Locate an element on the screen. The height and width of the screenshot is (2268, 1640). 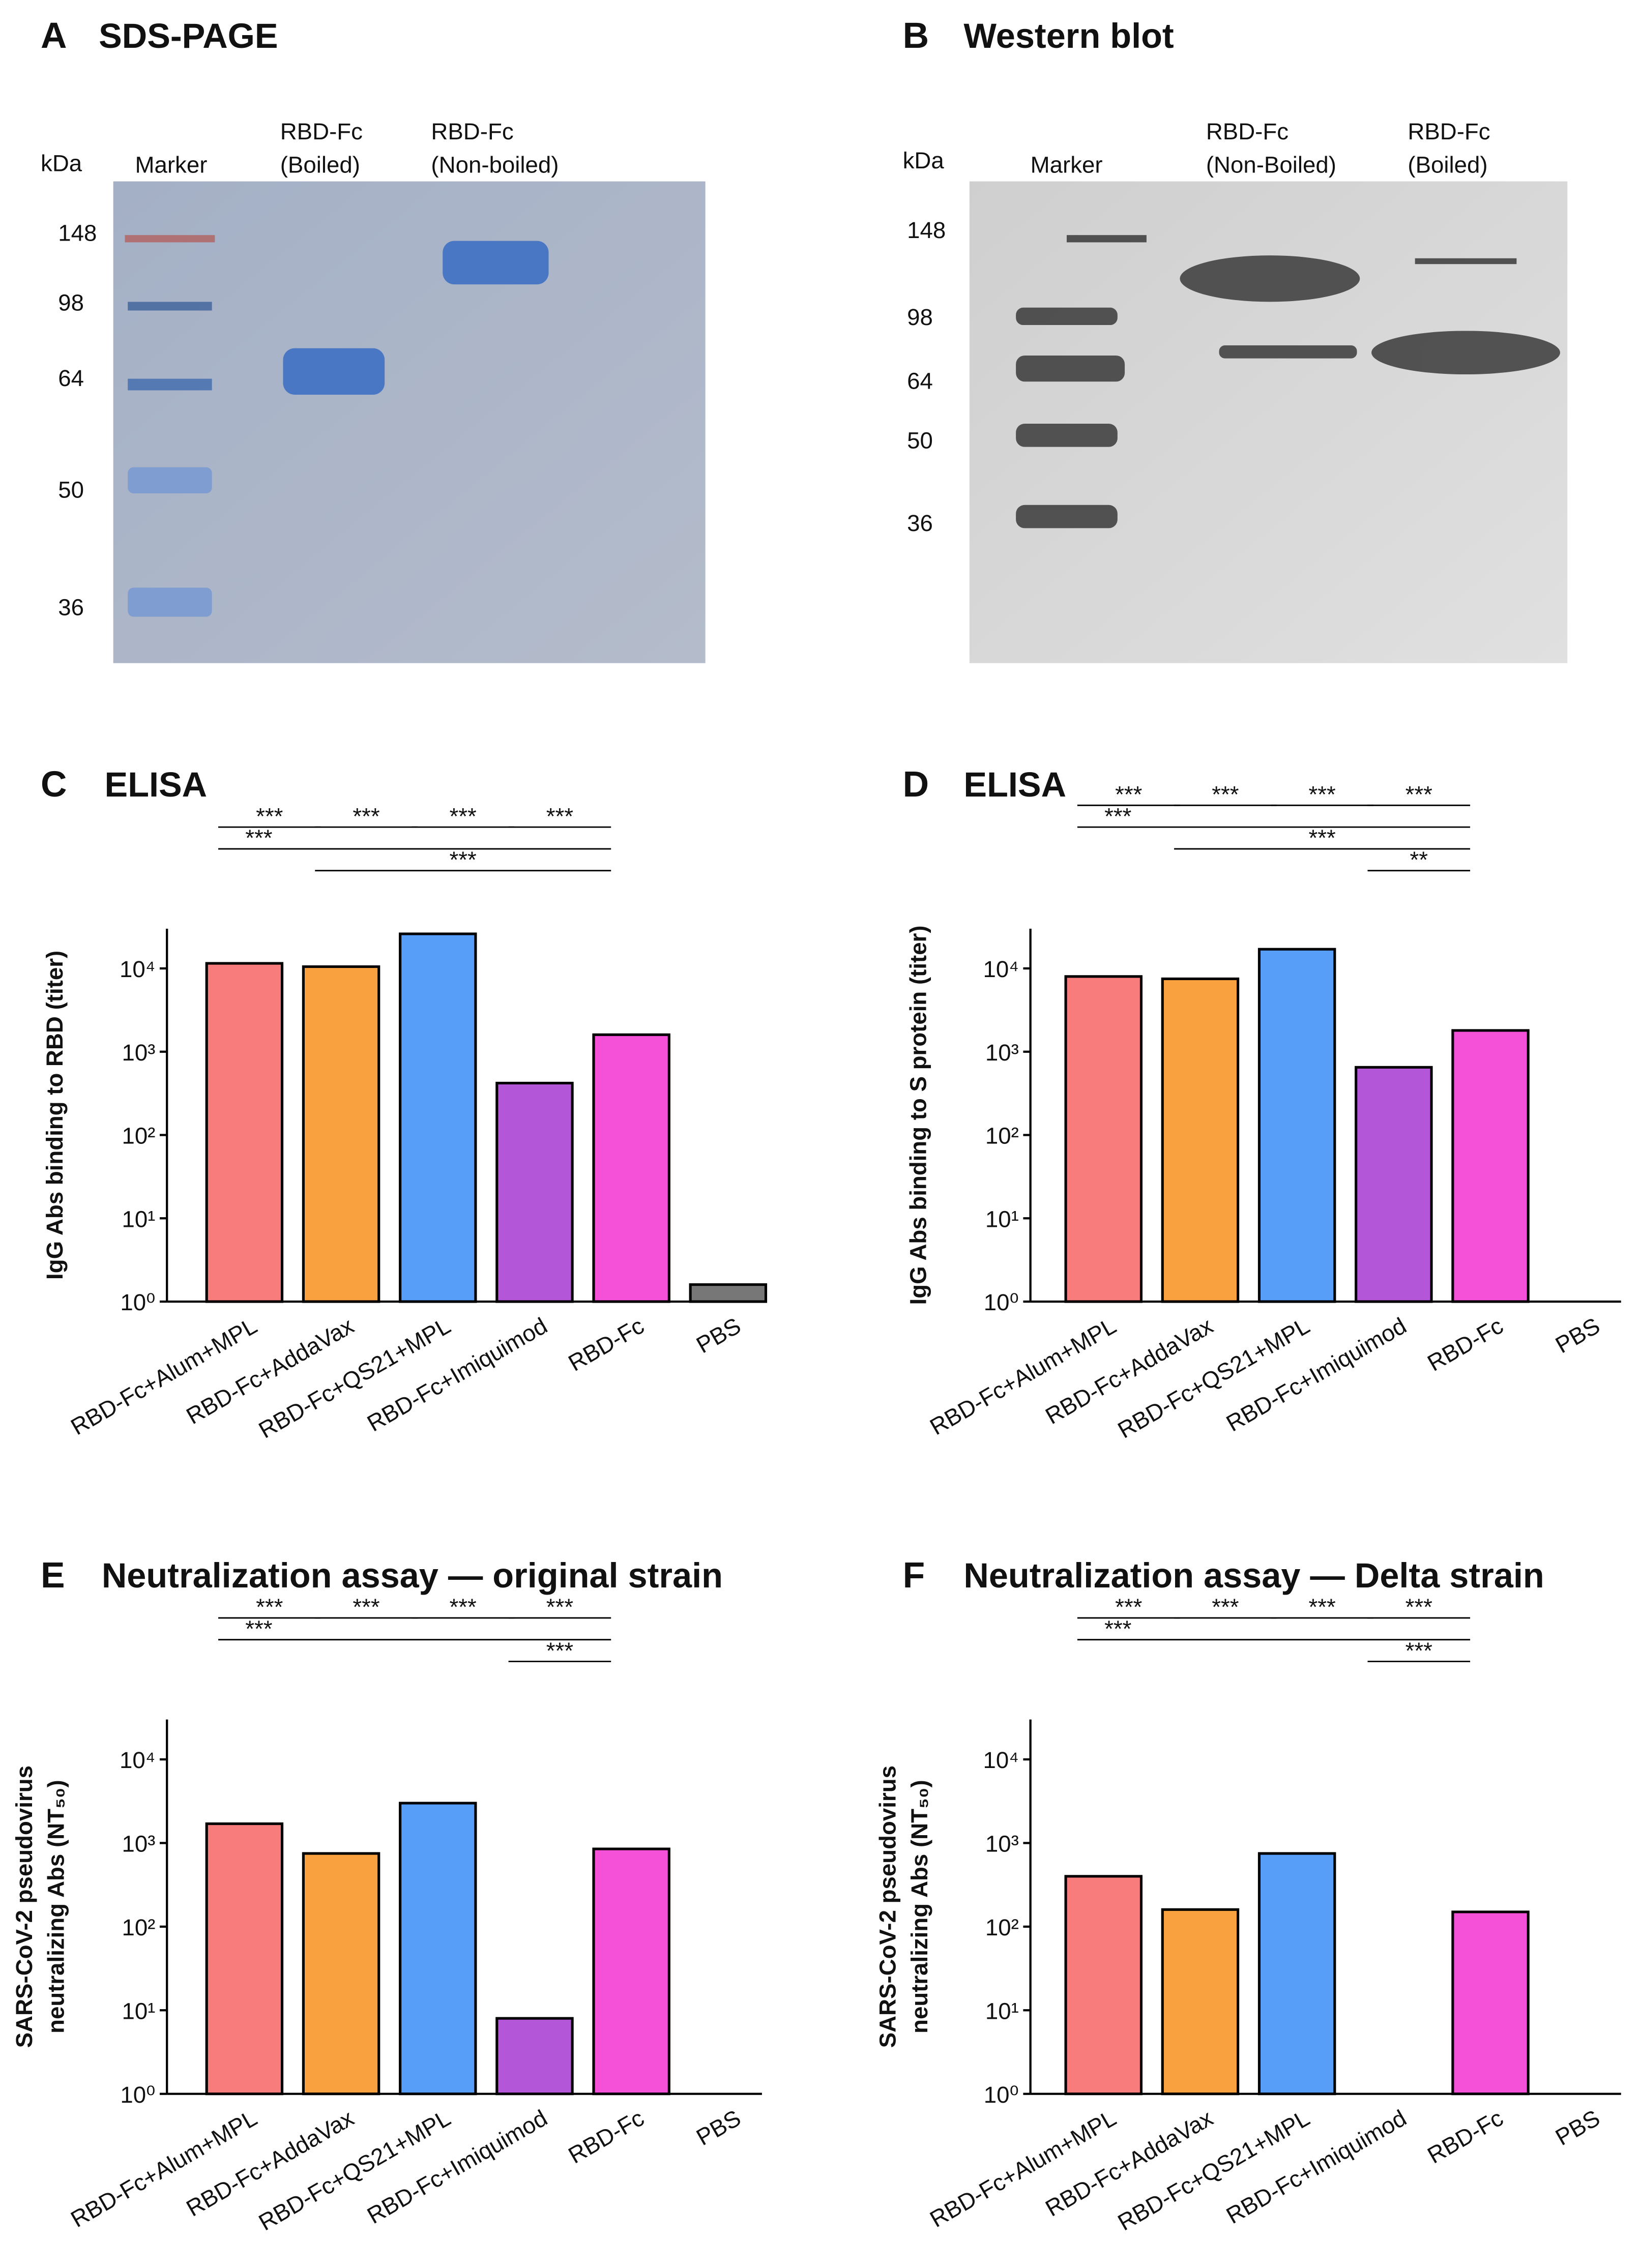
panel-letter: A is located at coordinates (54, 36).